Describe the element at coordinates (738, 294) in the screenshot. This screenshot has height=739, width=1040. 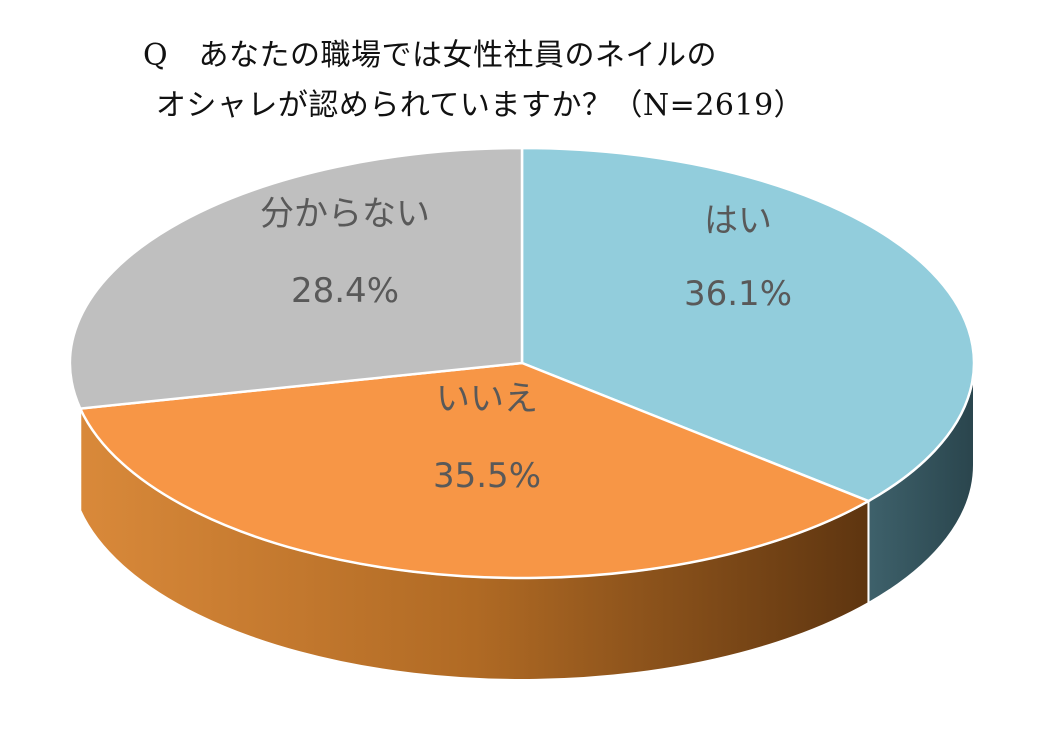
I see `slice-1-value-label: 36.1%` at that location.